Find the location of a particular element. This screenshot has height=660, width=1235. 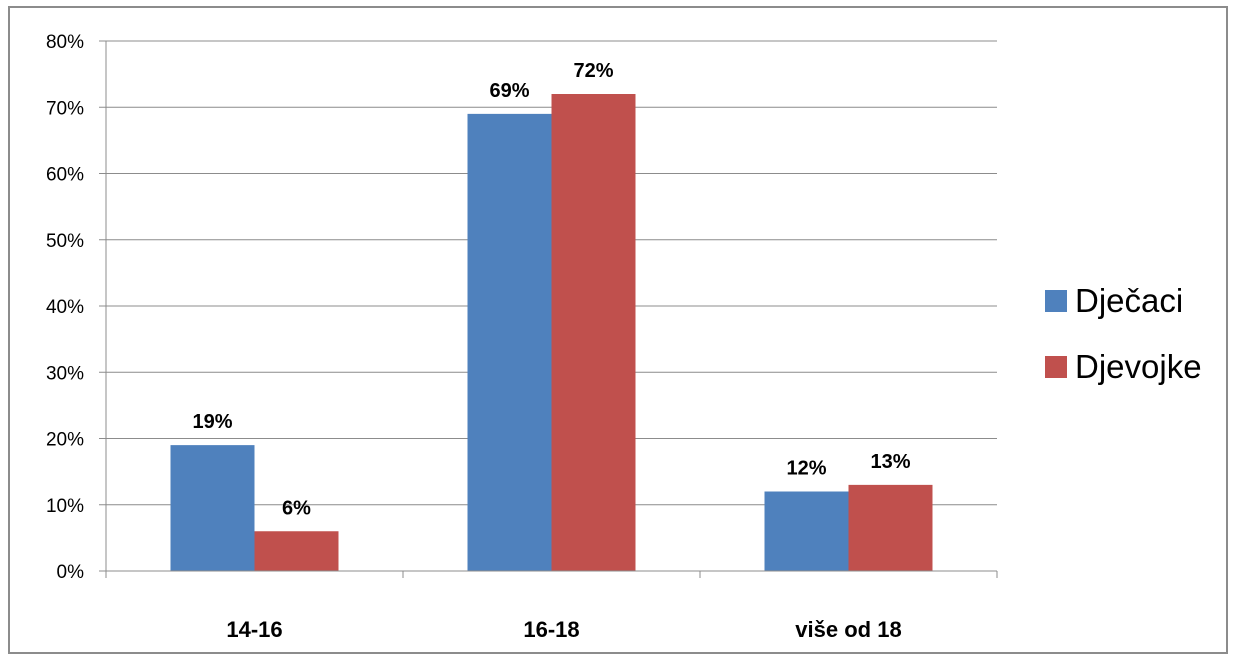

data-label: 69% is located at coordinates (509, 91).